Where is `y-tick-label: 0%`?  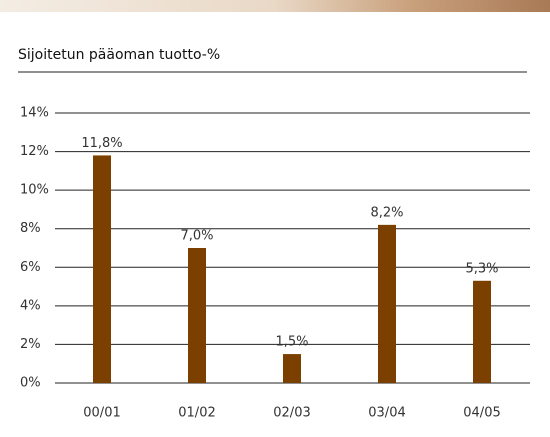 y-tick-label: 0% is located at coordinates (30, 383).